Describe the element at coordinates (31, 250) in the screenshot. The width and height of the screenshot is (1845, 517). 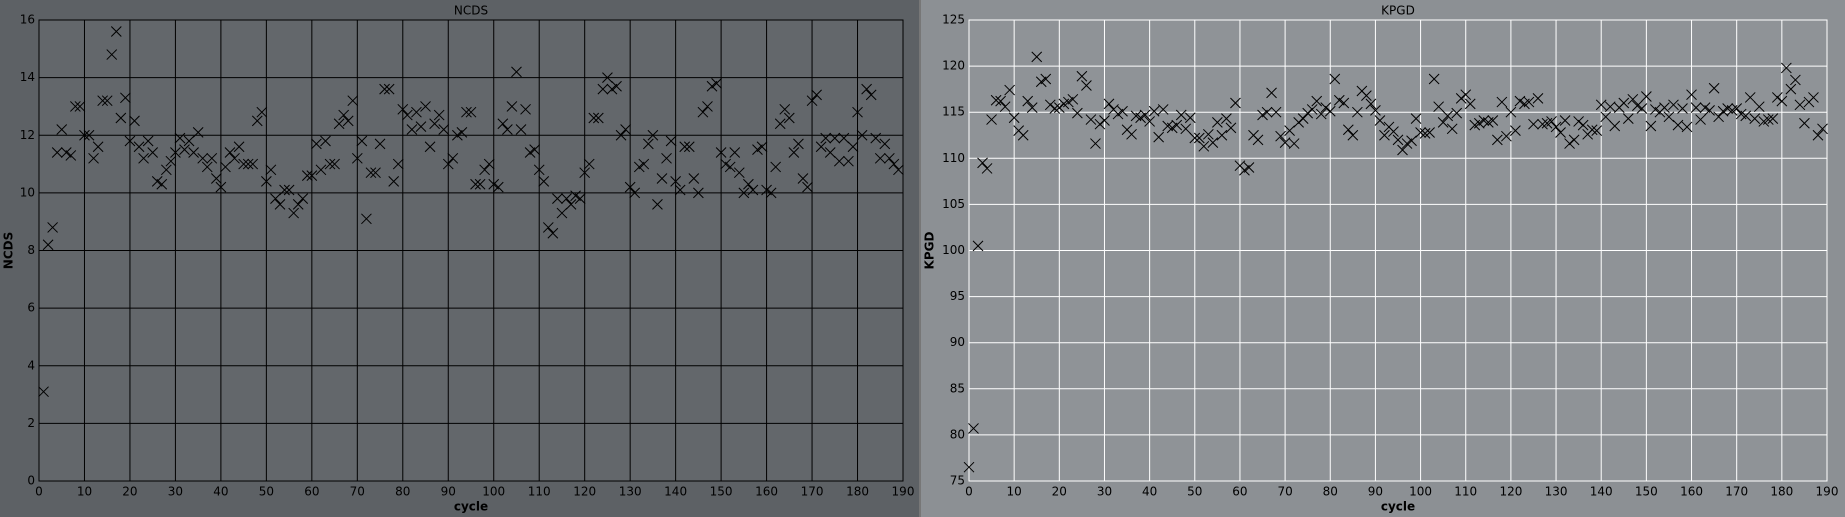
I see `y-tick-label: 8` at that location.